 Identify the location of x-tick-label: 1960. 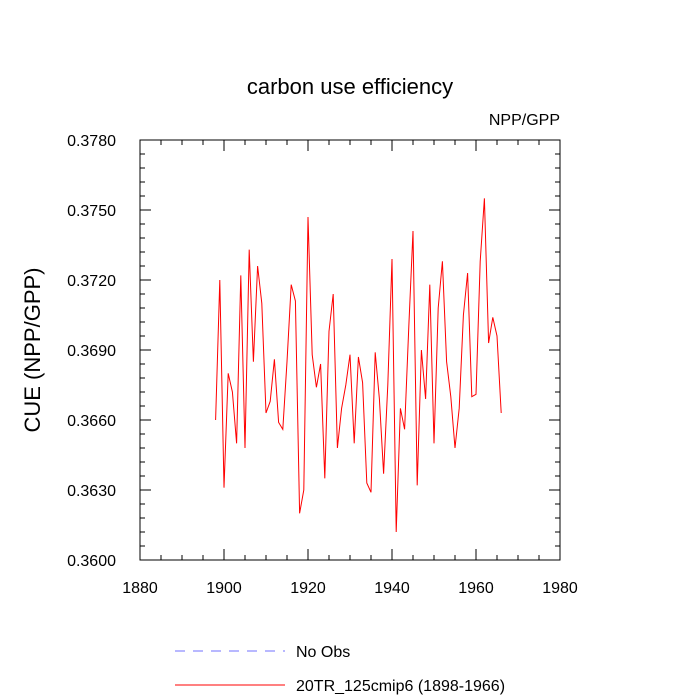
(476, 588).